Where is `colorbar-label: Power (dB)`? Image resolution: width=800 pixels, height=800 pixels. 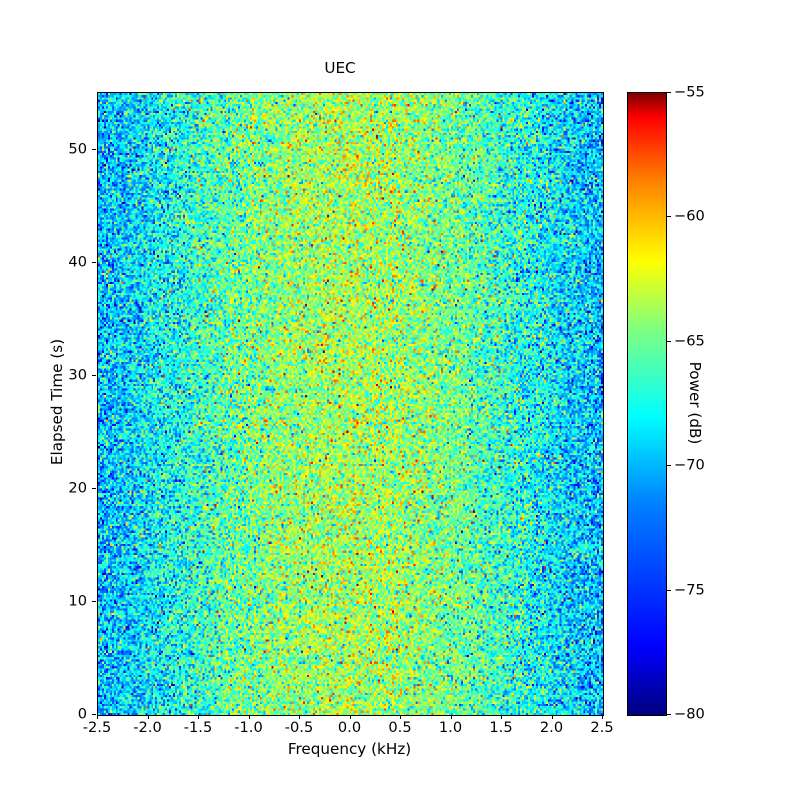
colorbar-label: Power (dB) is located at coordinates (695, 403).